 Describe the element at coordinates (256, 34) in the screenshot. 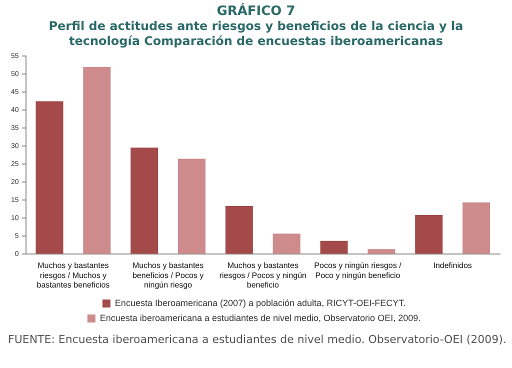

I see `chart-subtitle: Perfil de actitudes ante riesgos y beneficios de la ciencia y la tecnología Comparación de encuestas iberoamericanas` at that location.